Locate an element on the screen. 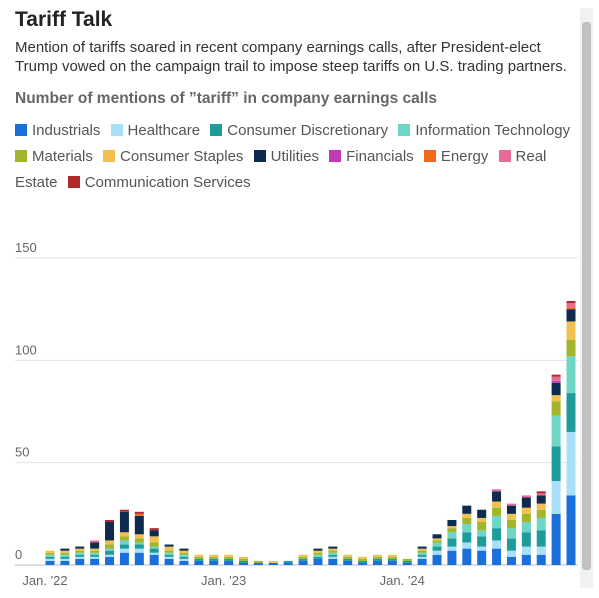 This screenshot has width=599, height=598. legend-item: Materials is located at coordinates (54, 156).